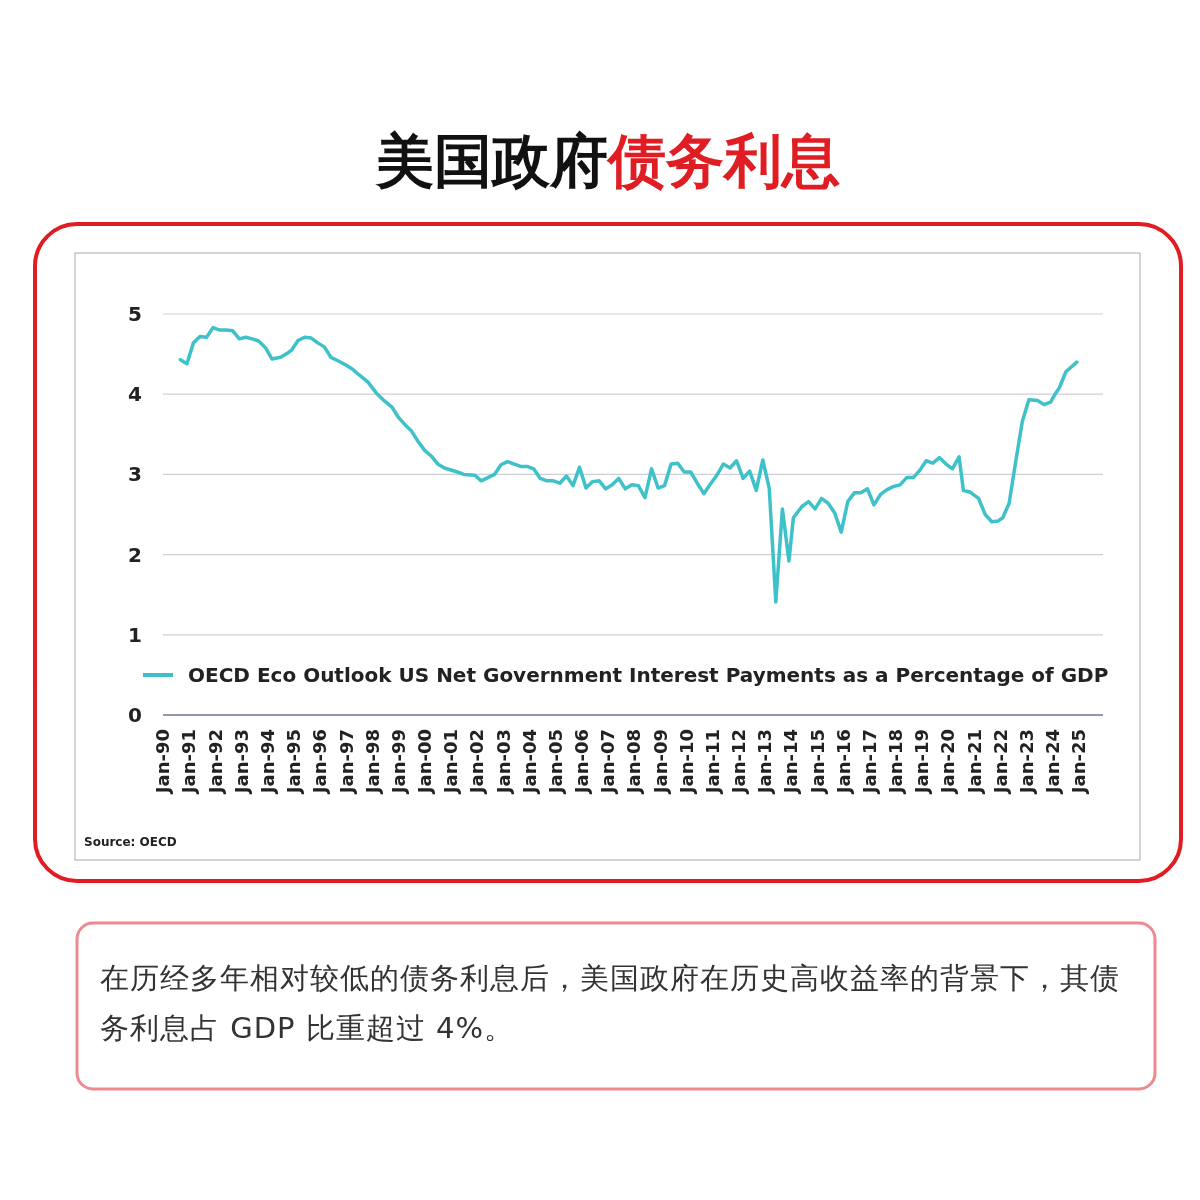 This screenshot has width=1200, height=1200. Describe the element at coordinates (241, 762) in the screenshot. I see `x-tick-label: Jan-93` at that location.